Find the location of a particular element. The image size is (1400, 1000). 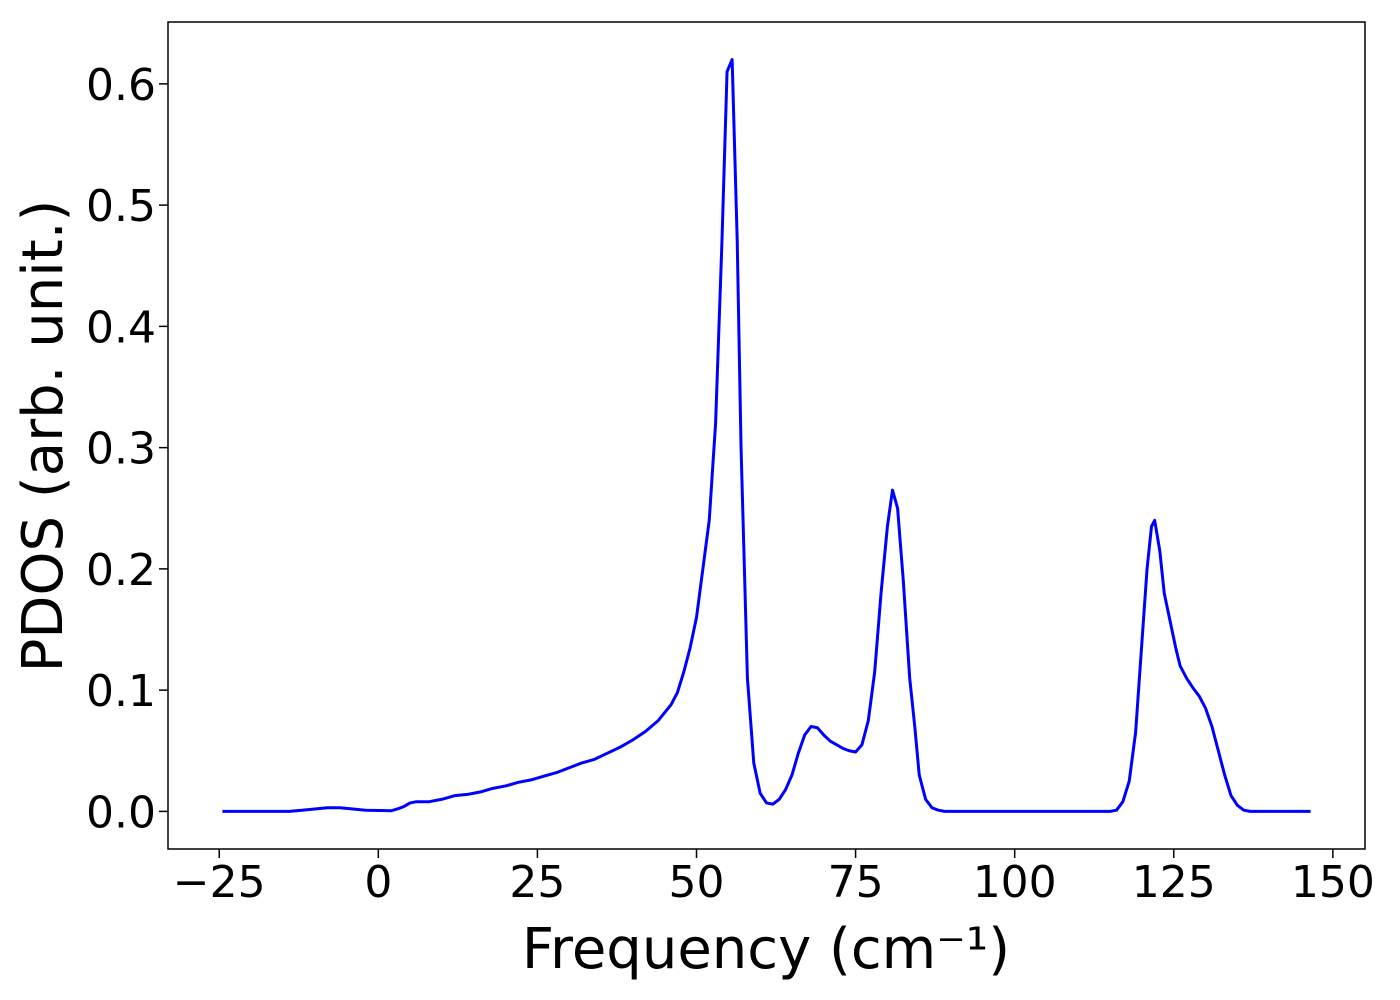

x-tick-label: 150 is located at coordinates (1333, 882).